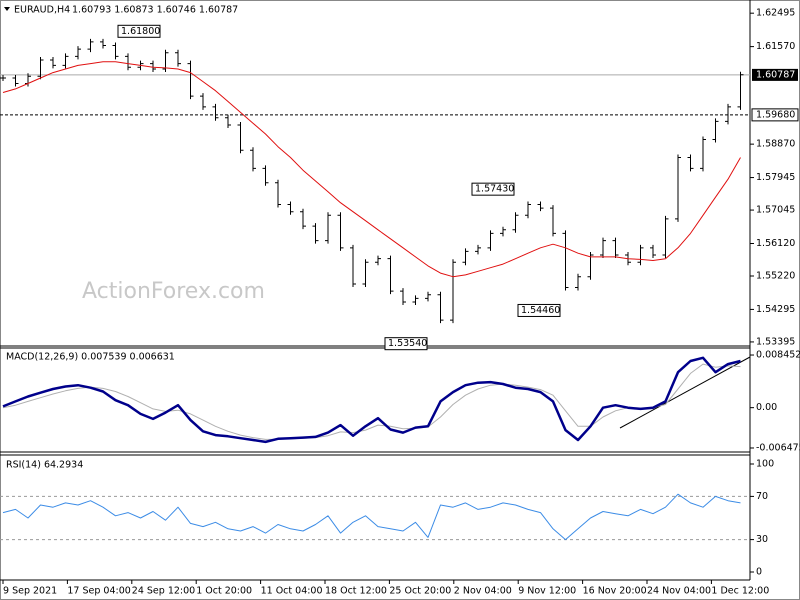 This screenshot has width=800, height=600. What do you see at coordinates (775, 114) in the screenshot?
I see `level-label: 1.59680` at bounding box center [775, 114].